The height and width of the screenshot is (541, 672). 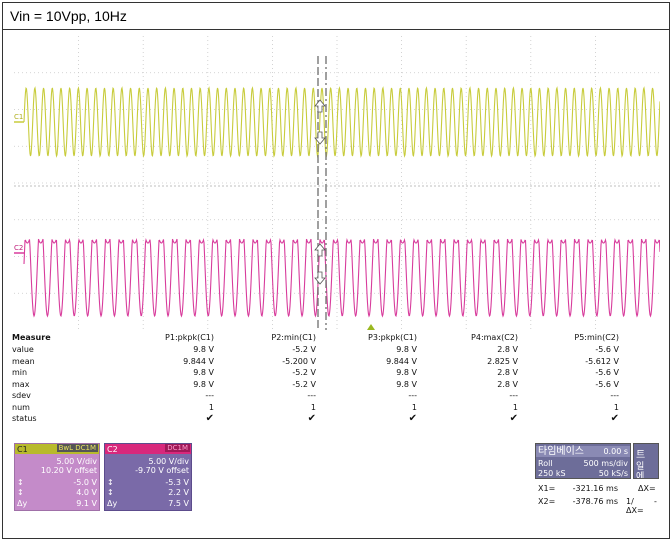 What do you see at coordinates (112, 503) in the screenshot?
I see `c2-delta-label: Δy` at bounding box center [112, 503].